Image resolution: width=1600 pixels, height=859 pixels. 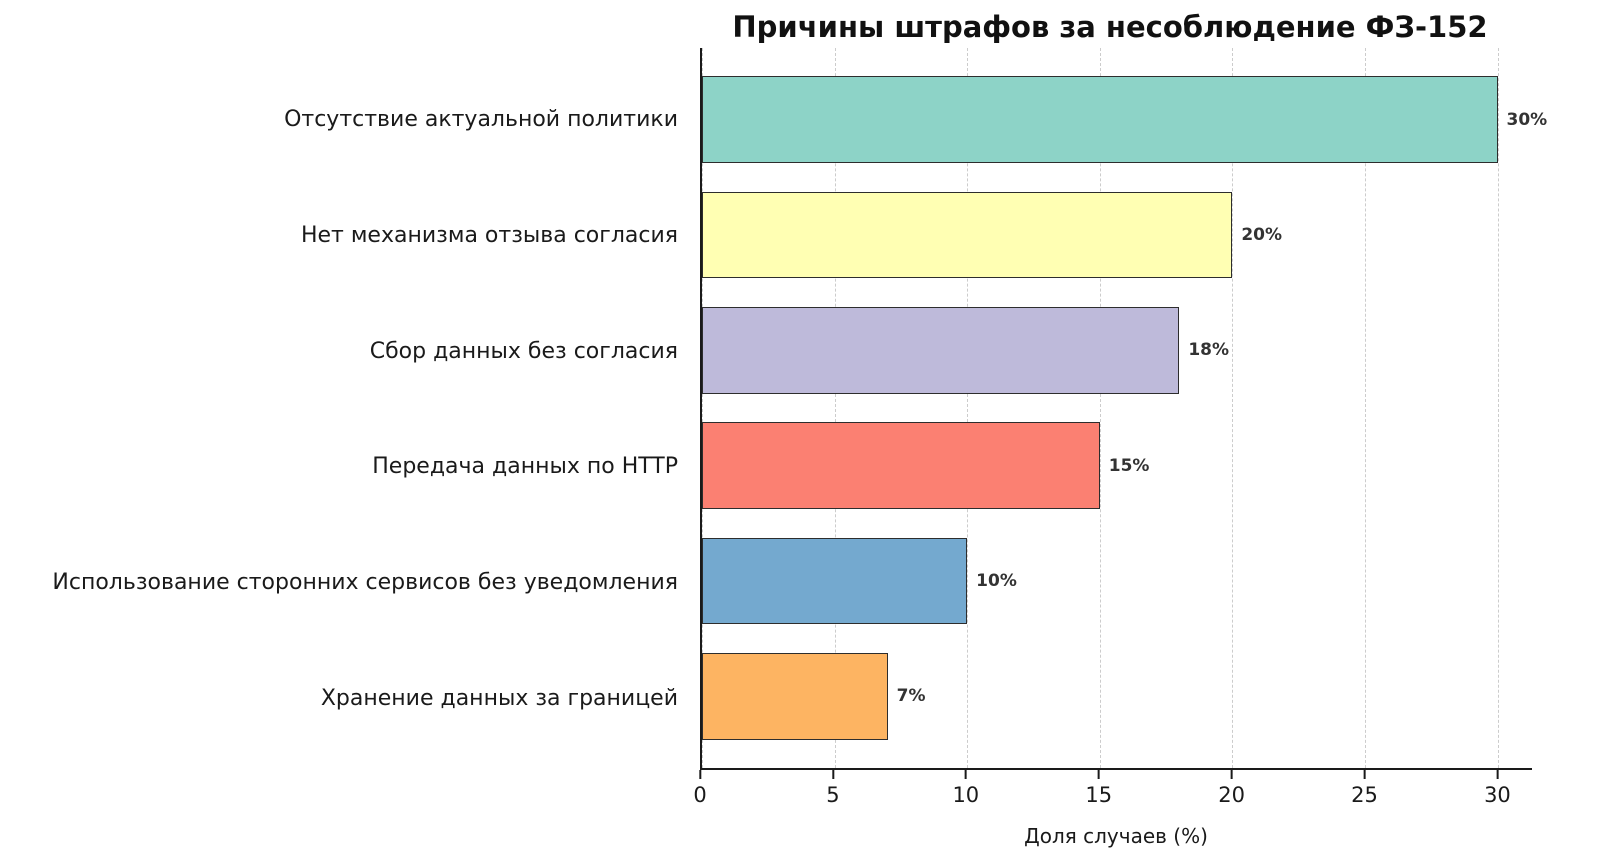 I want to click on x-tick-15: 15, so click(x=1098, y=788).